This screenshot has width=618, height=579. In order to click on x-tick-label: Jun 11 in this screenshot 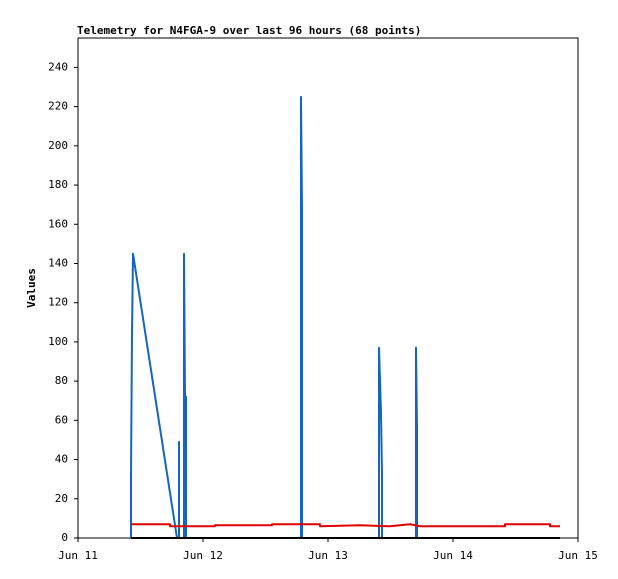, I will do `click(78, 555)`.